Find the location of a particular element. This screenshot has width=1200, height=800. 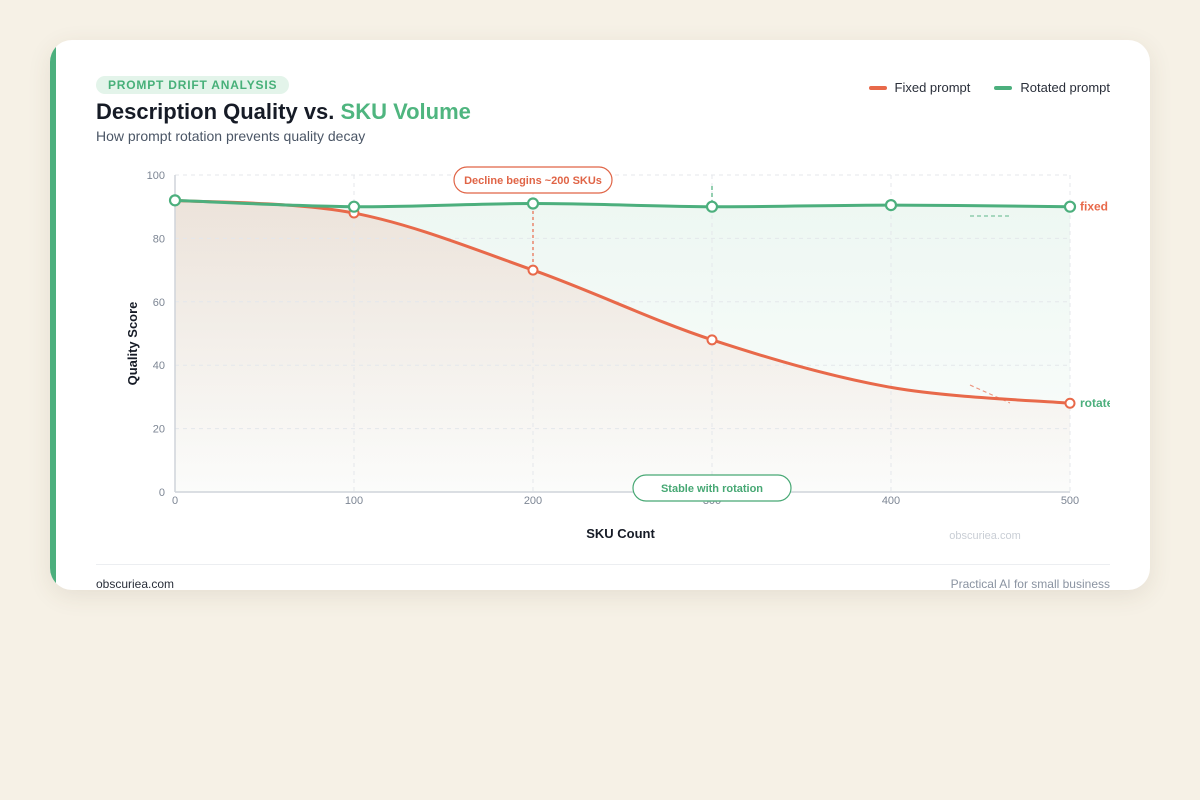

x-tick-label: 0 is located at coordinates (175, 501).